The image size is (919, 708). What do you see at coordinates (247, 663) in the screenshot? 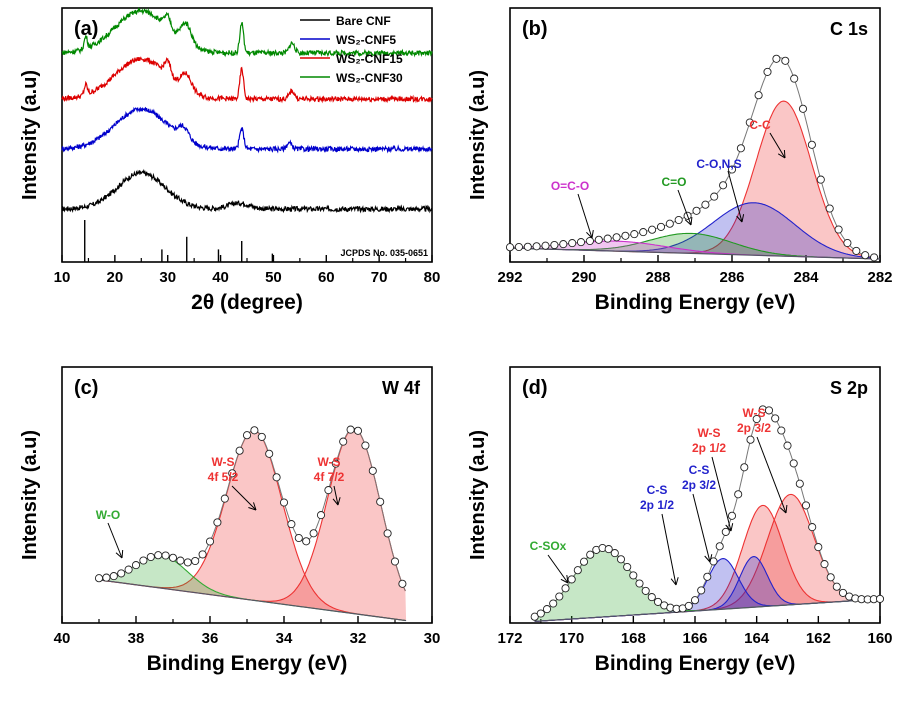
I see `x-axis-label: Binding Energy (eV)` at bounding box center [247, 663].